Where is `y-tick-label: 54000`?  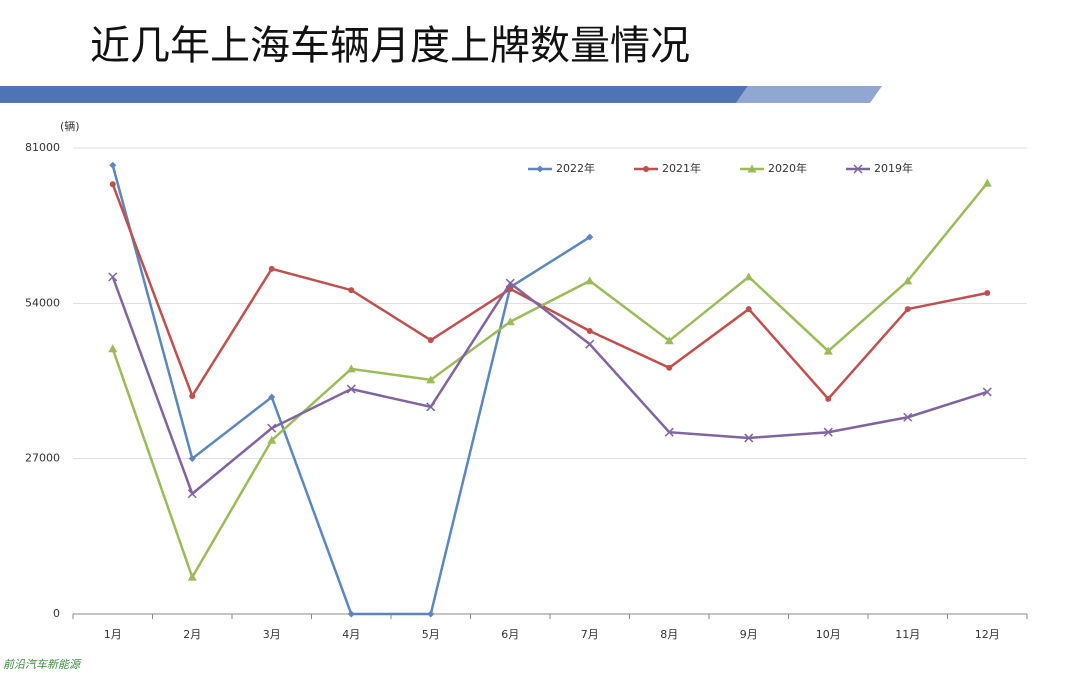
y-tick-label: 54000 is located at coordinates (42, 302).